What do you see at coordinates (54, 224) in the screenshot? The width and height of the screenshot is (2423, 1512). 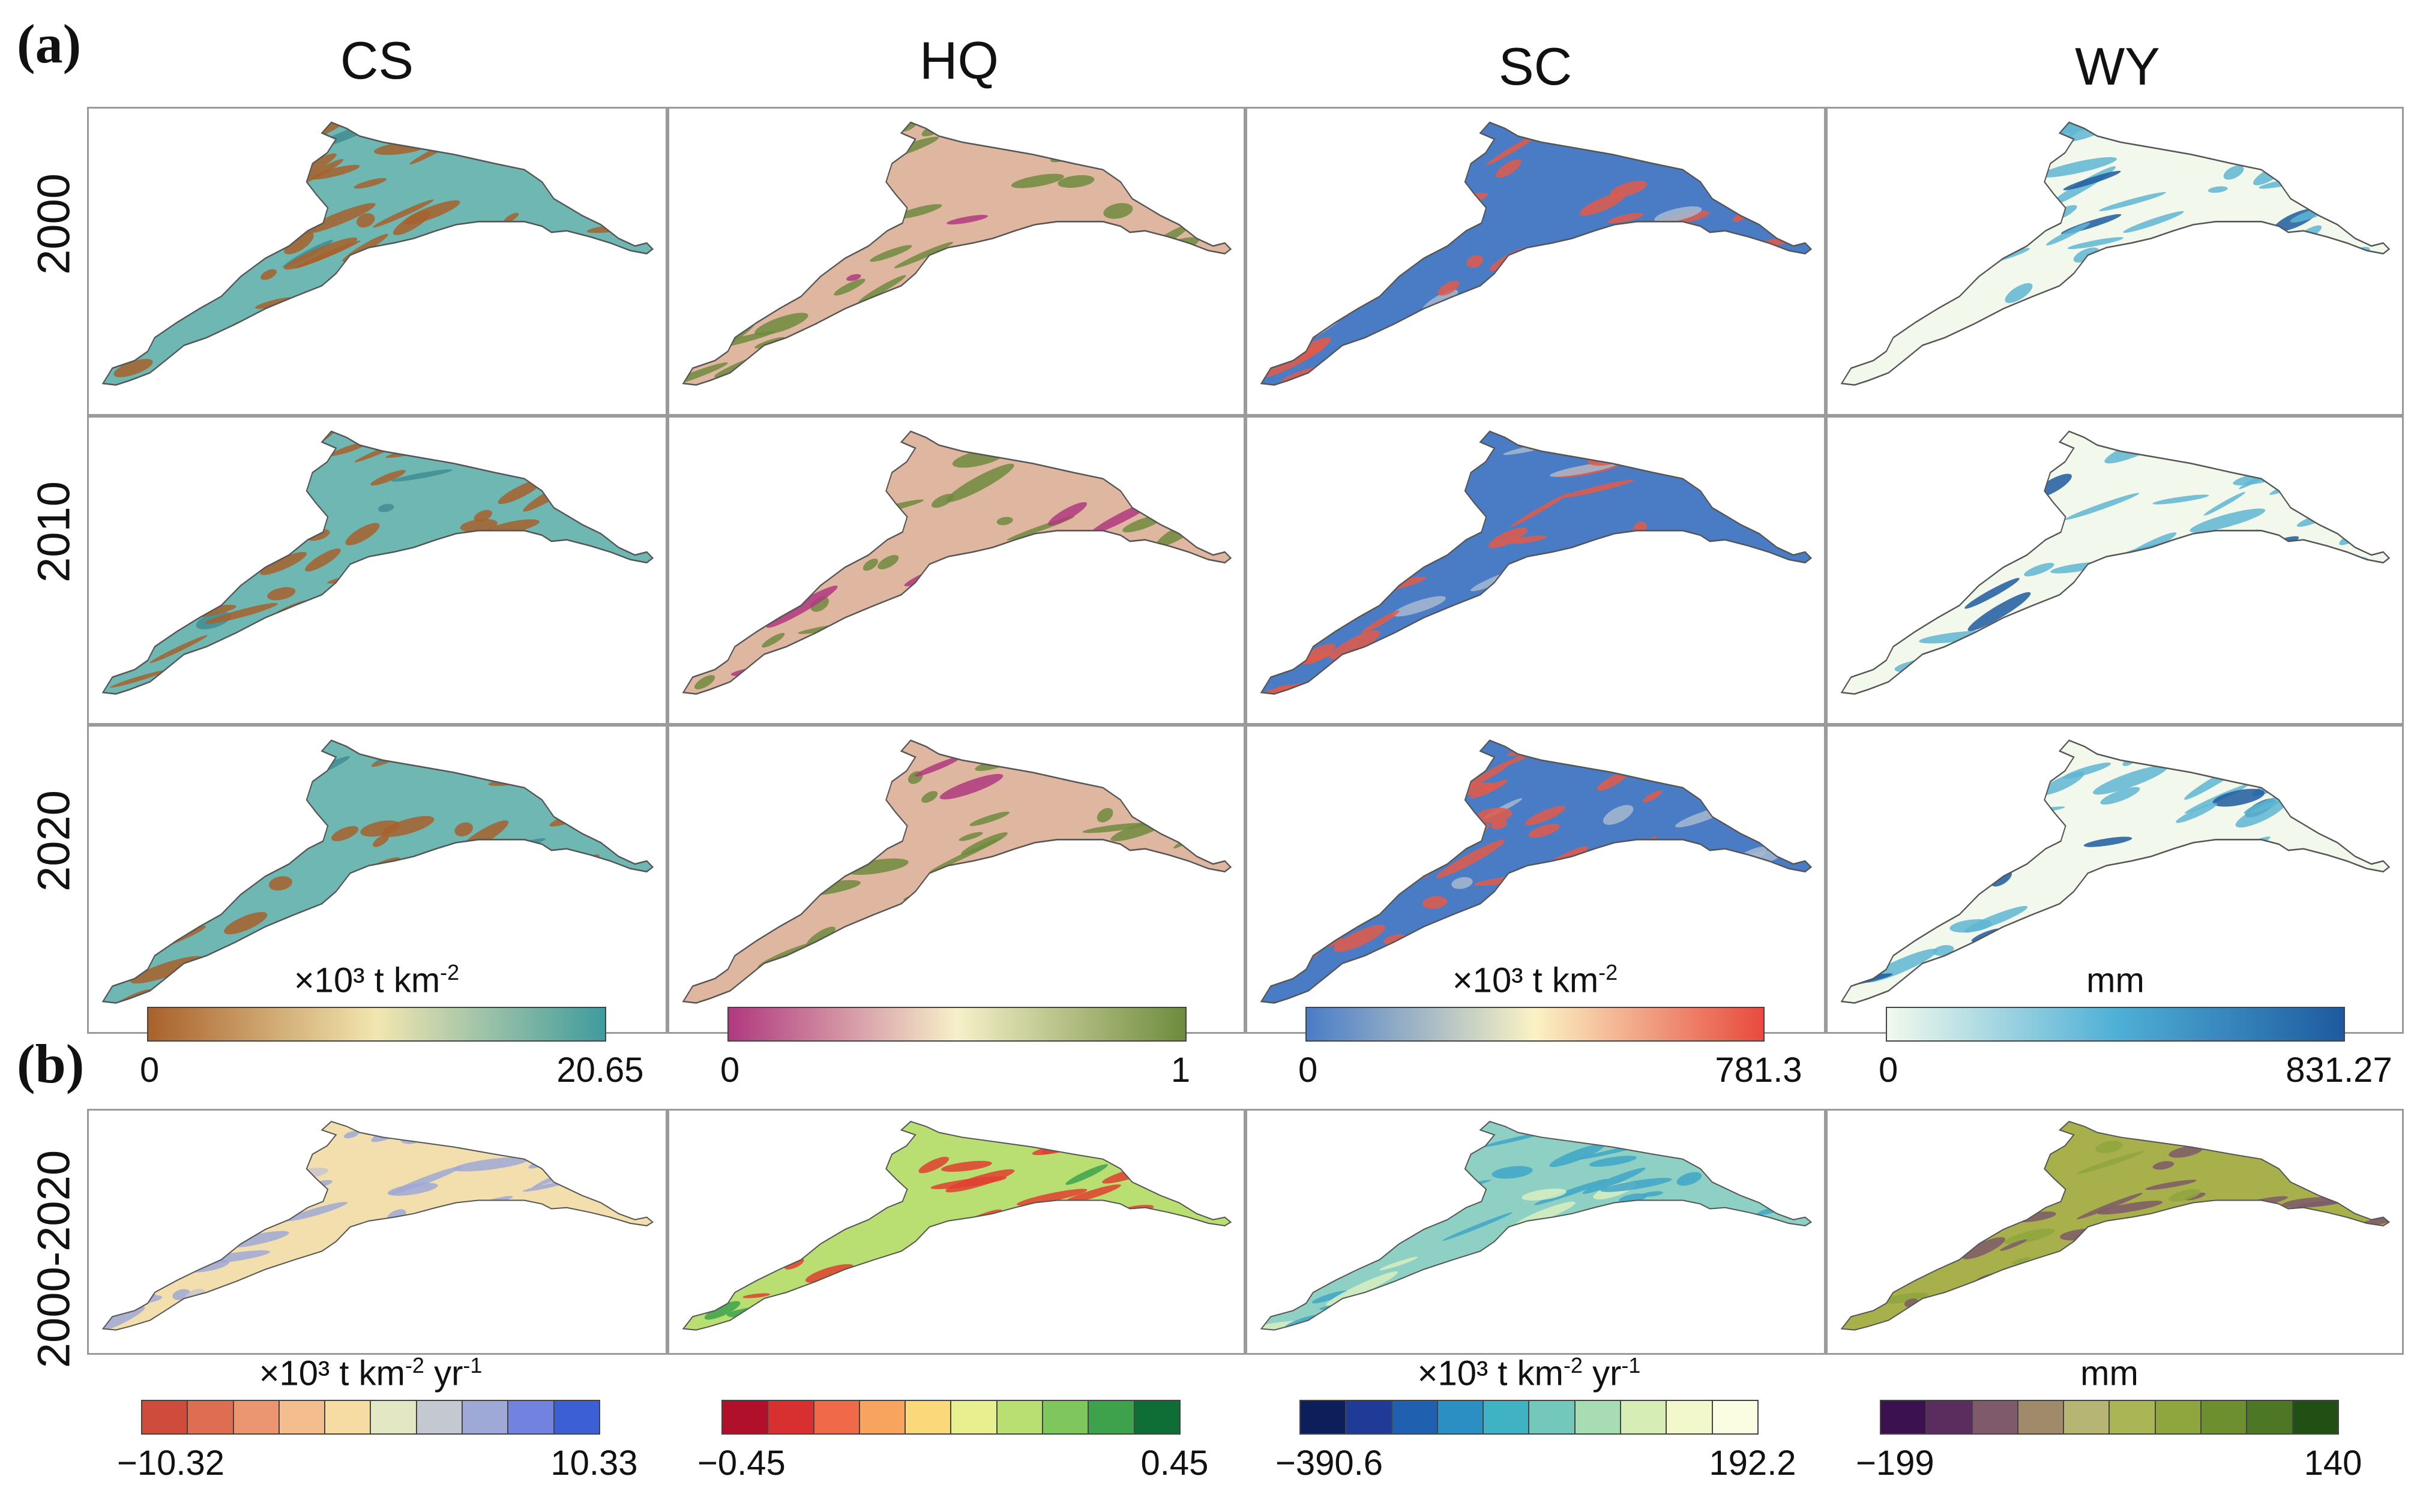 I see `row-title-2000: 2000` at bounding box center [54, 224].